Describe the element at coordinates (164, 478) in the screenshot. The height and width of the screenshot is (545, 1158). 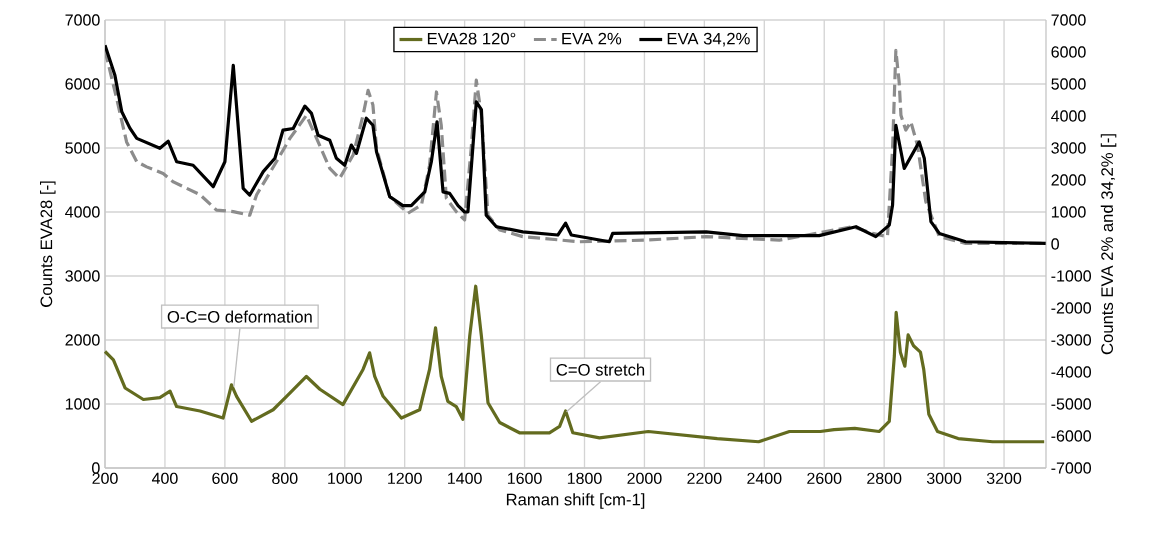
I see `x-tick-label: 400` at that location.